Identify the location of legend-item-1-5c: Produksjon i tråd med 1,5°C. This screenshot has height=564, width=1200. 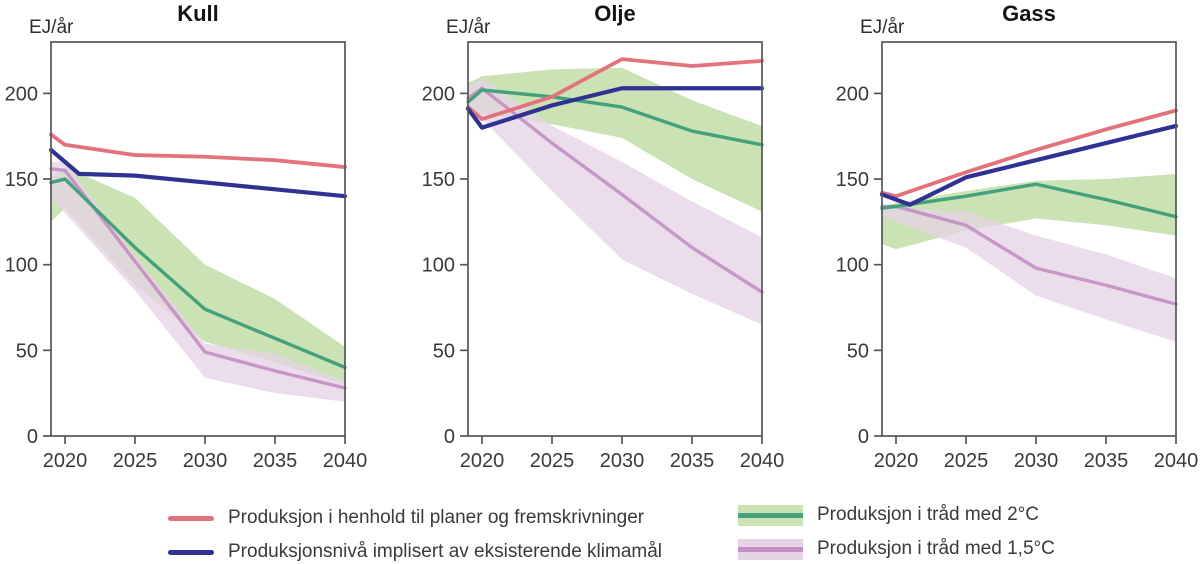
(896, 549).